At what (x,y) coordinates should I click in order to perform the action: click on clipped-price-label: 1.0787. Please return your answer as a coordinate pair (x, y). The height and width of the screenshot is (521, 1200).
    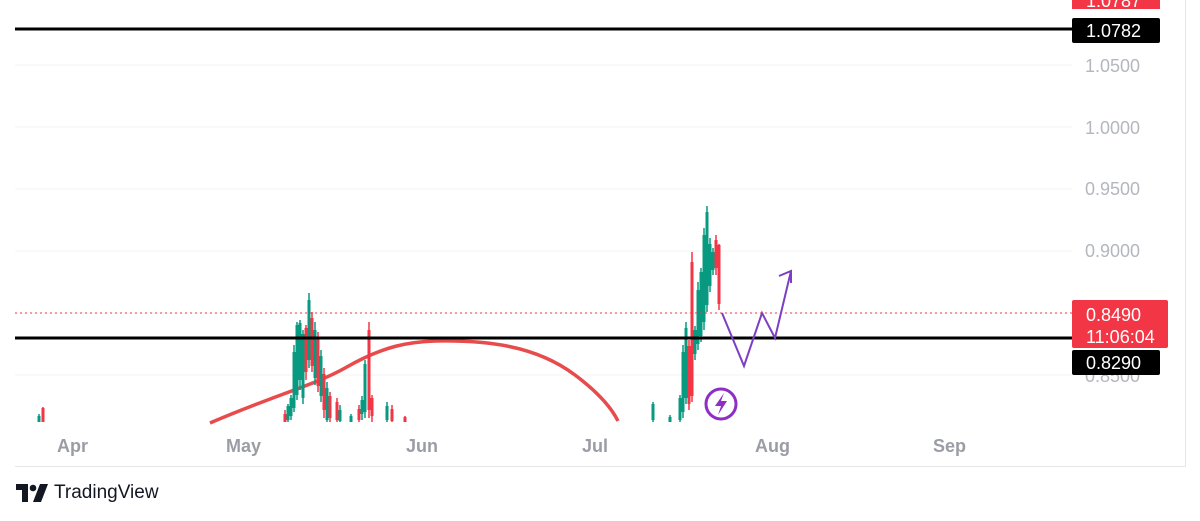
    Looking at the image, I should click on (1113, 5).